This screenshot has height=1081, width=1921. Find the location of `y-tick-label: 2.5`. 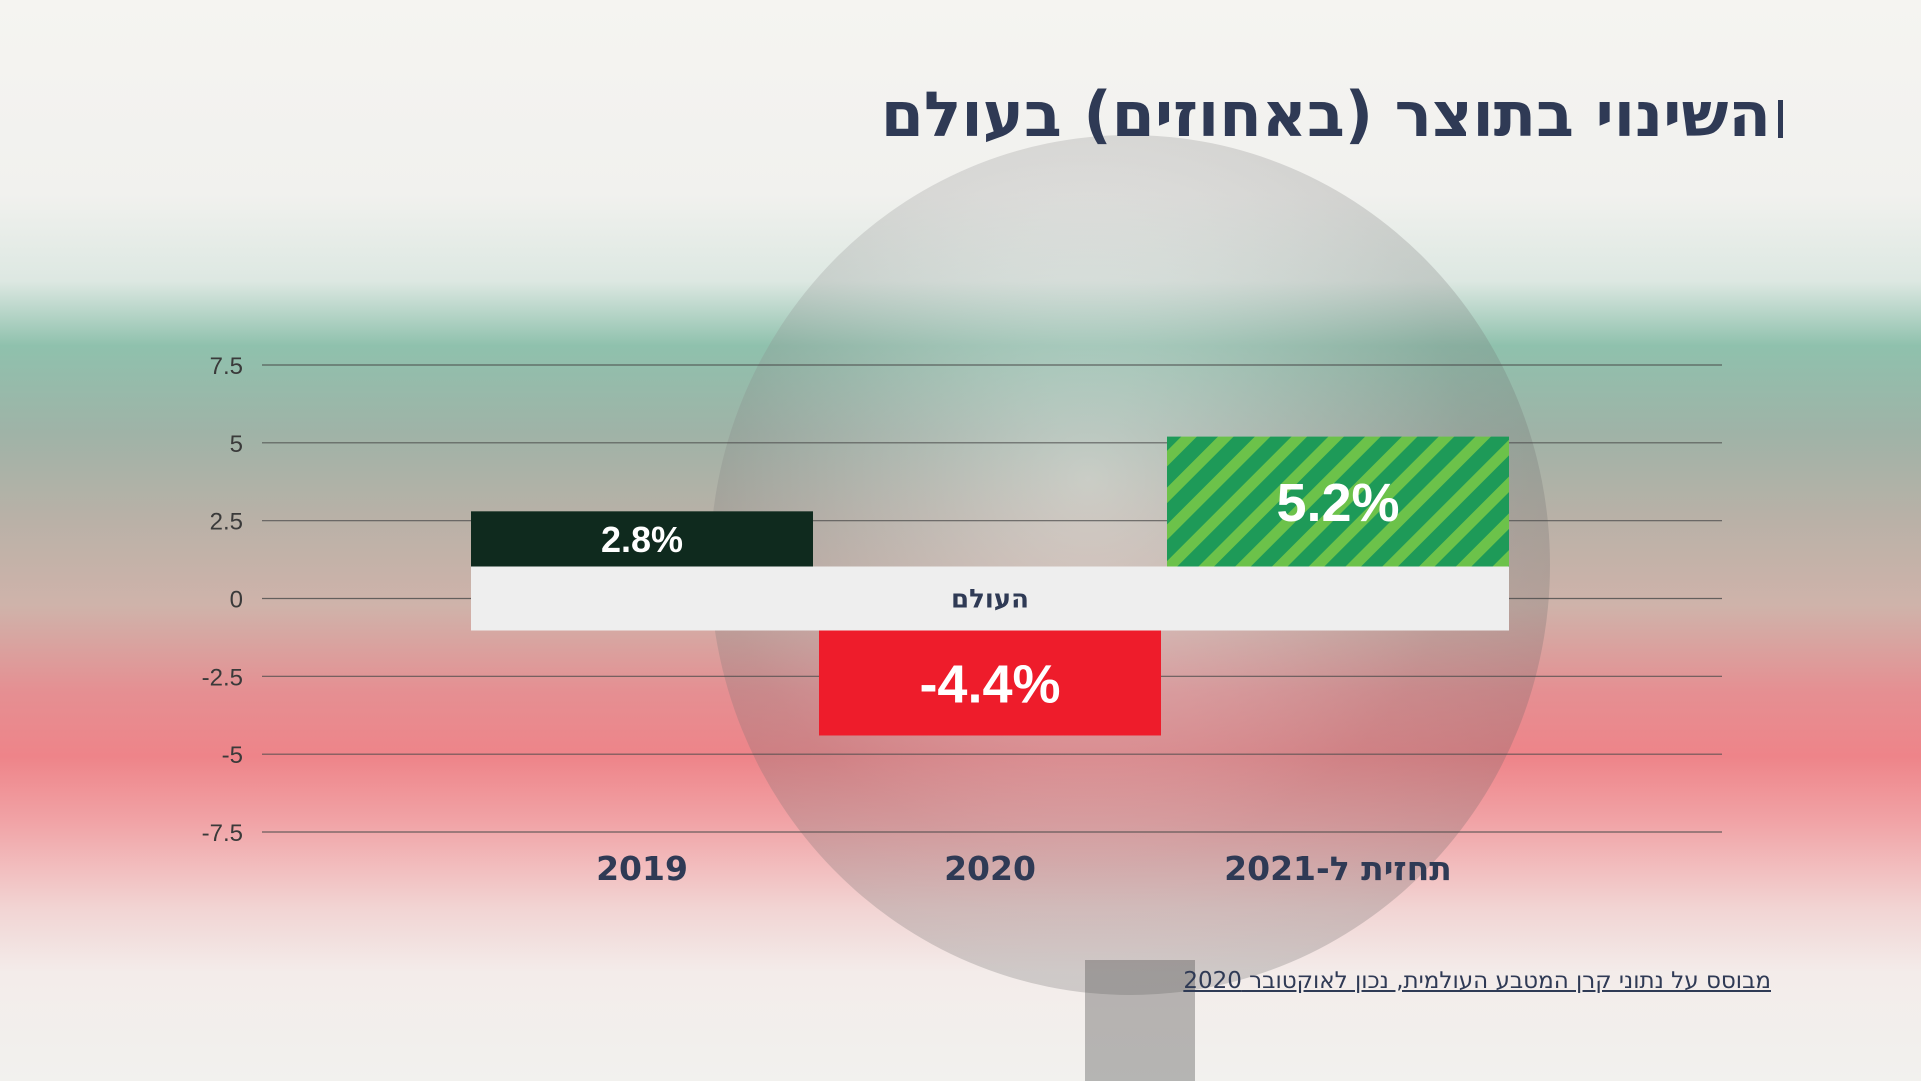

y-tick-label: 2.5 is located at coordinates (226, 522).